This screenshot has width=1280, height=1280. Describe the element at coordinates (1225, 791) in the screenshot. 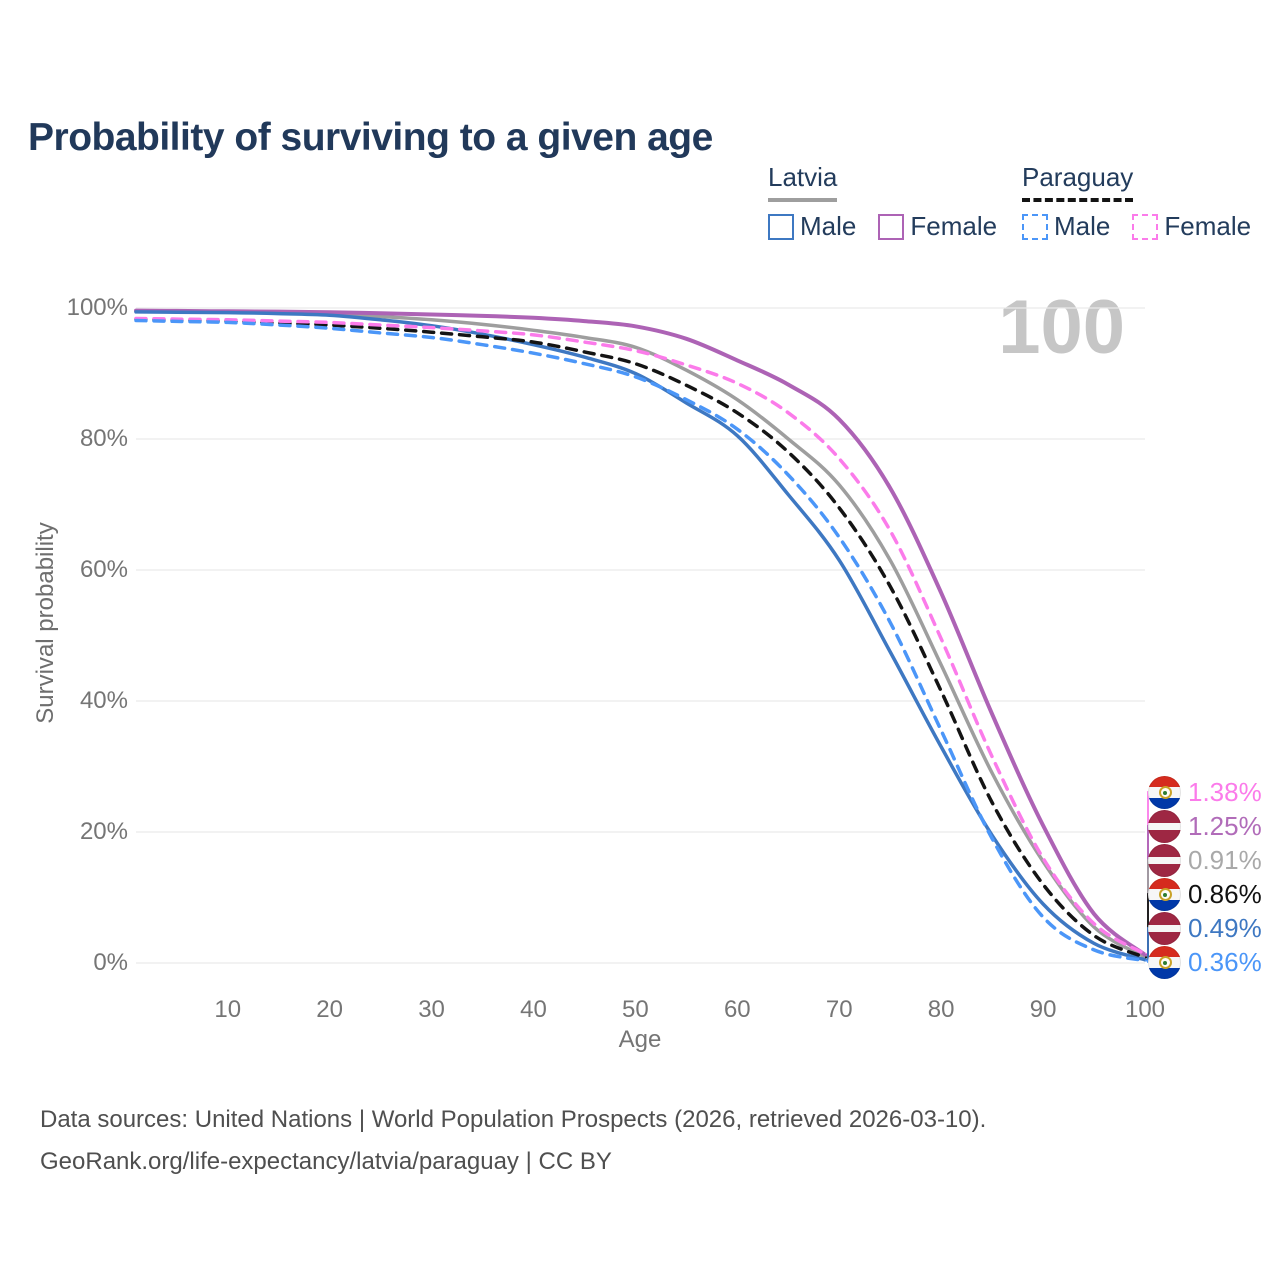

I see `end-label-value: 1.38%` at that location.